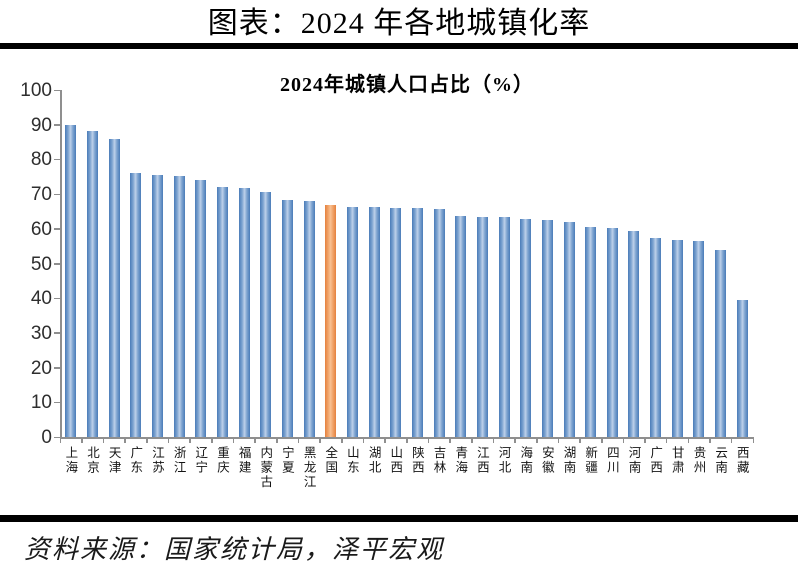 This screenshot has height=579, width=798. I want to click on bar-四川, so click(612, 332).